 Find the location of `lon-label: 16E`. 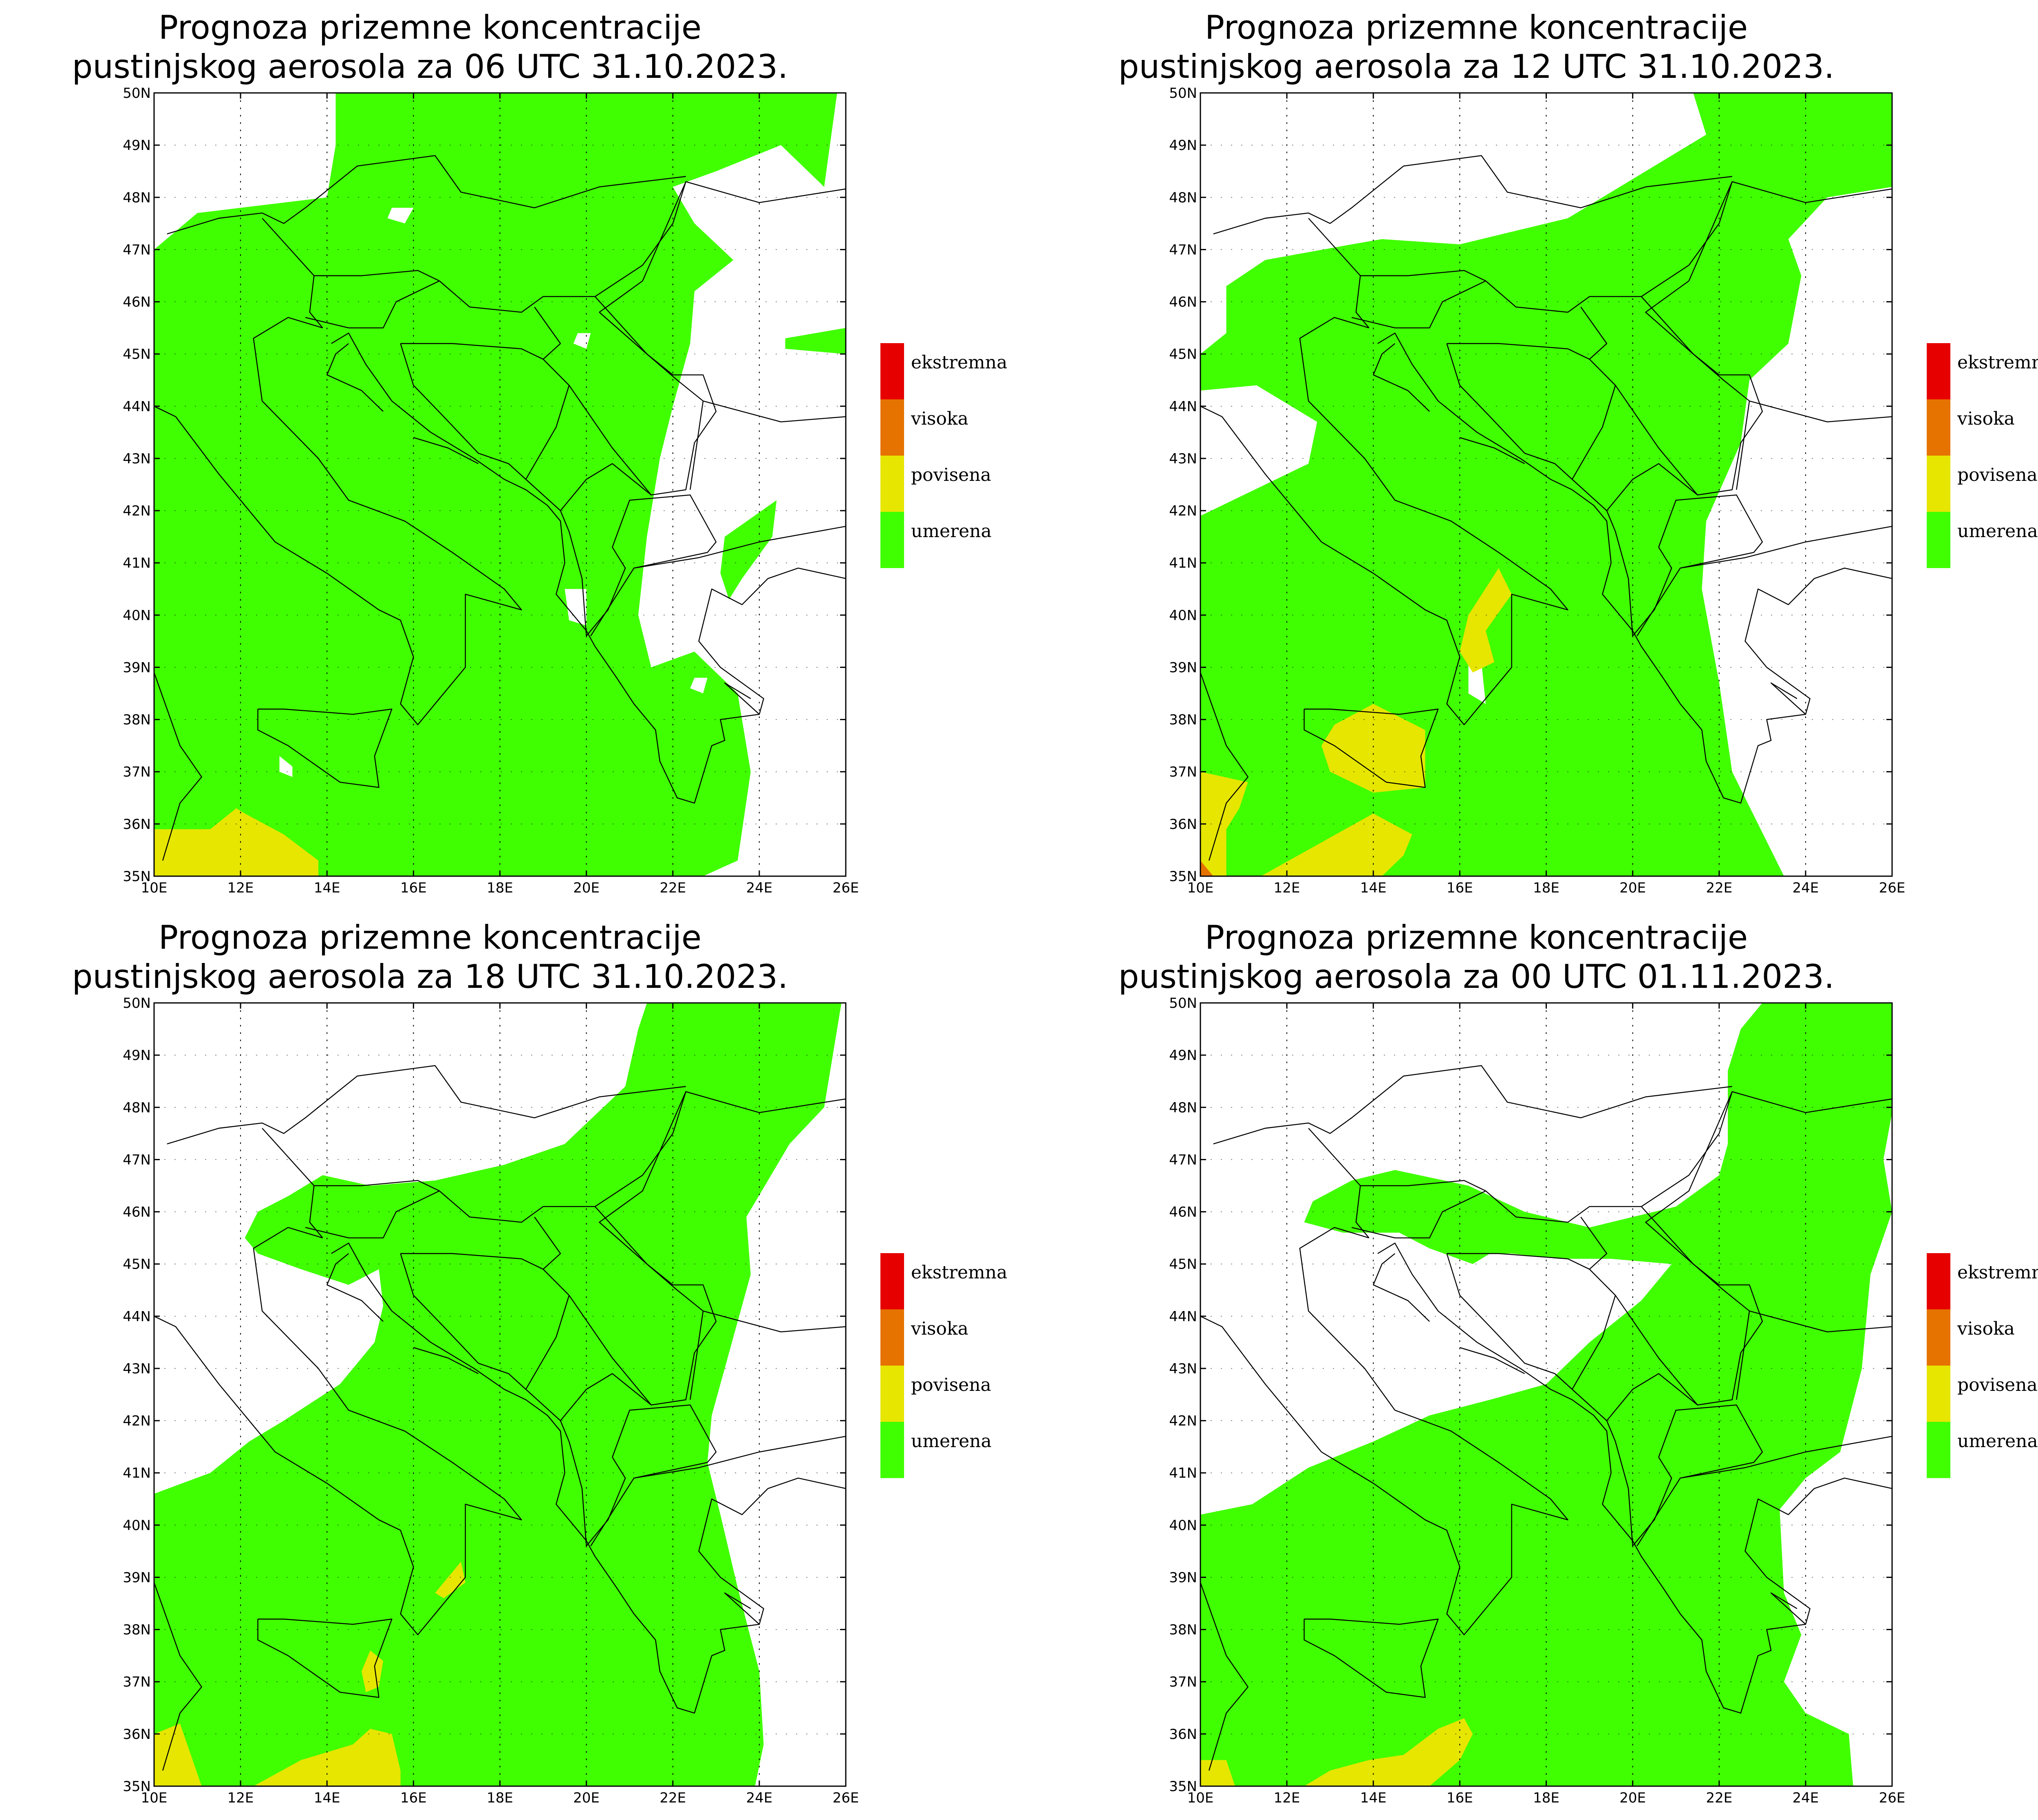

lon-label: 16E is located at coordinates (413, 1798).